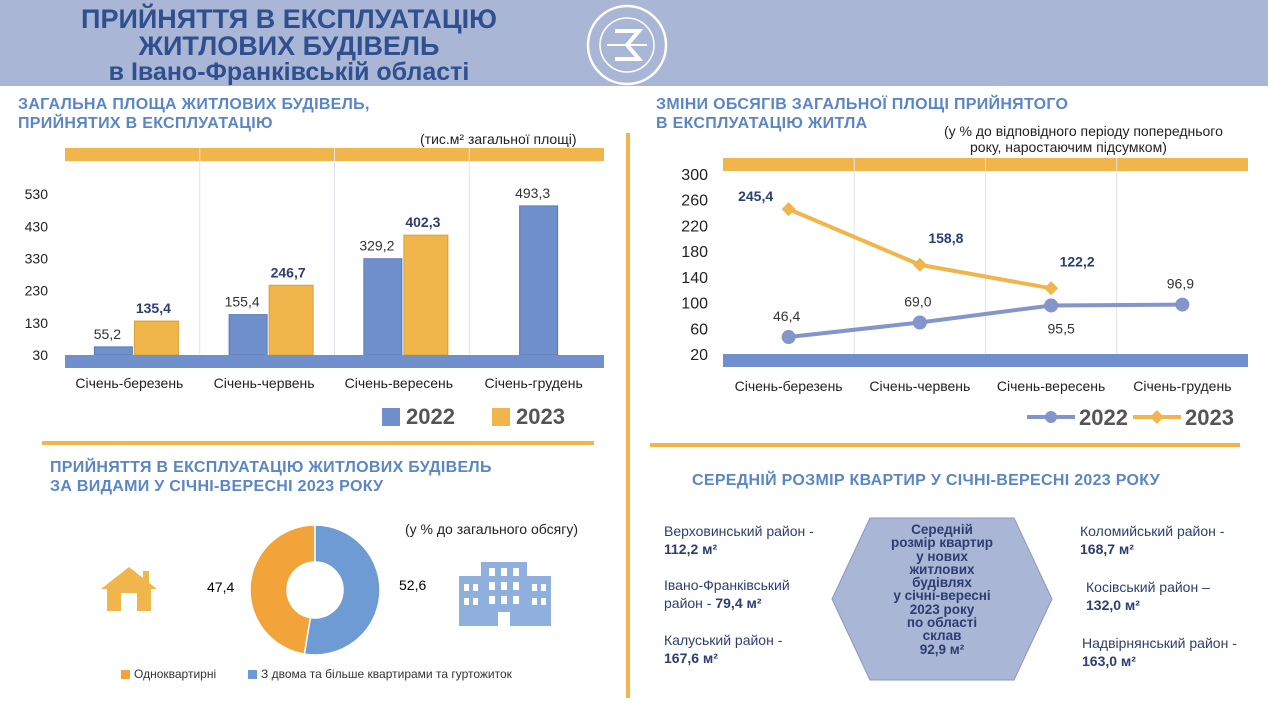  Describe the element at coordinates (252, 674) in the screenshot. I see `pie-legend-swatch-multi` at that location.